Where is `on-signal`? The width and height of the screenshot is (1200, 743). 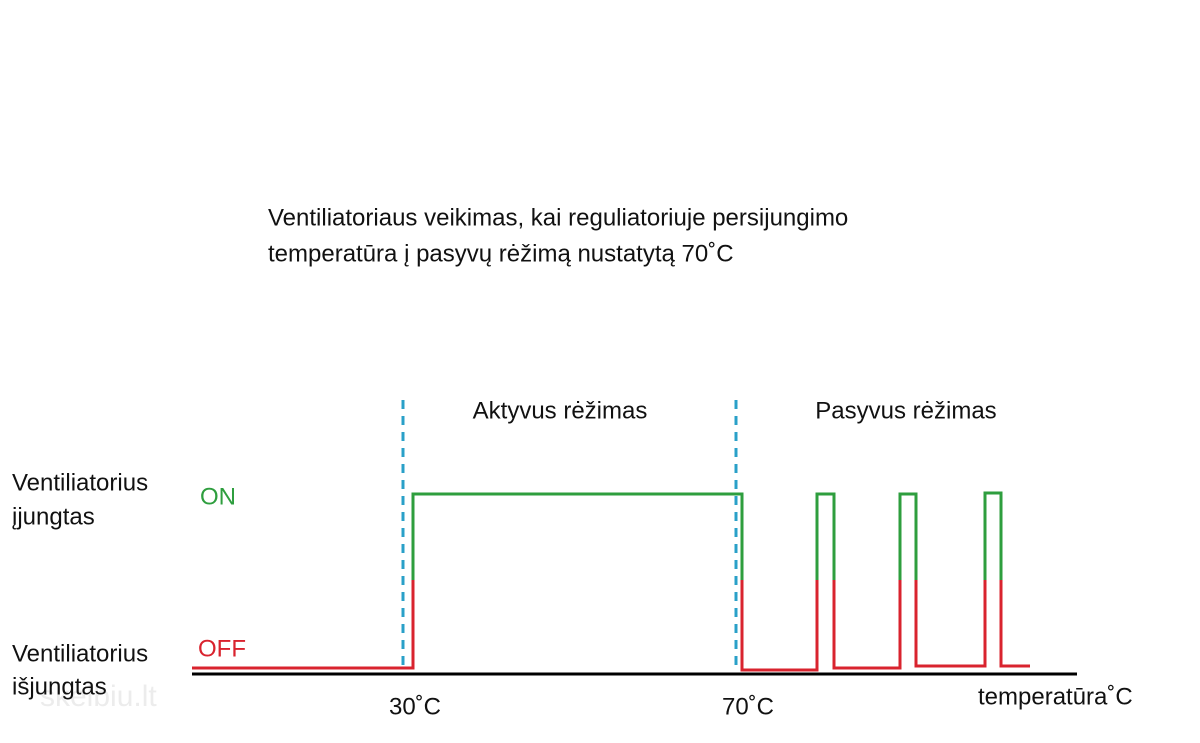
on-signal is located at coordinates (707, 535).